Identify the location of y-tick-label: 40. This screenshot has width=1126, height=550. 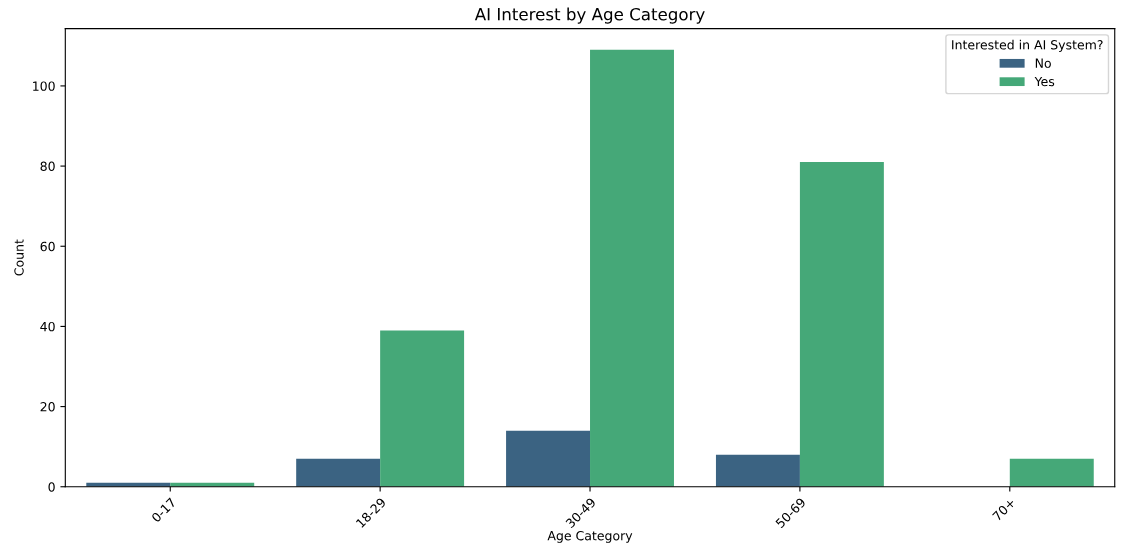
(47, 326).